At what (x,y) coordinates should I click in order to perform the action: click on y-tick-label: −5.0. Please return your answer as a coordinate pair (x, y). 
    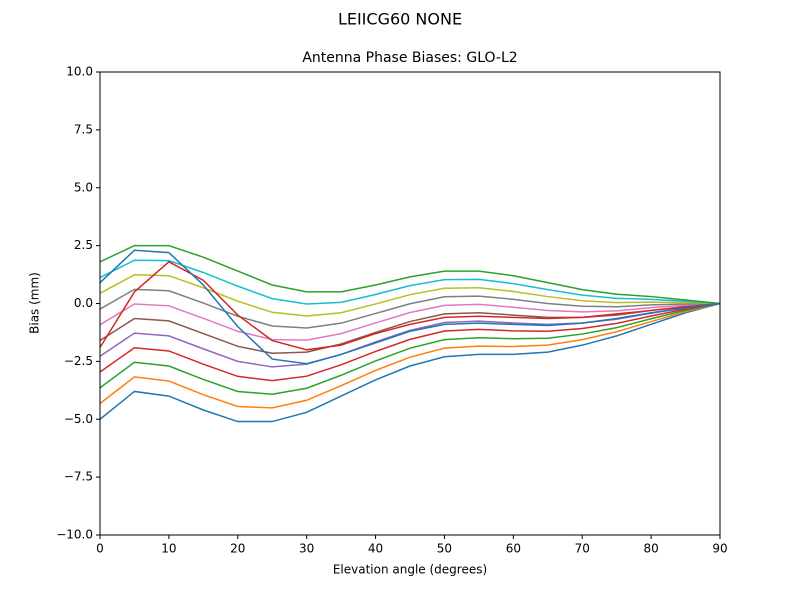
    Looking at the image, I should click on (78, 419).